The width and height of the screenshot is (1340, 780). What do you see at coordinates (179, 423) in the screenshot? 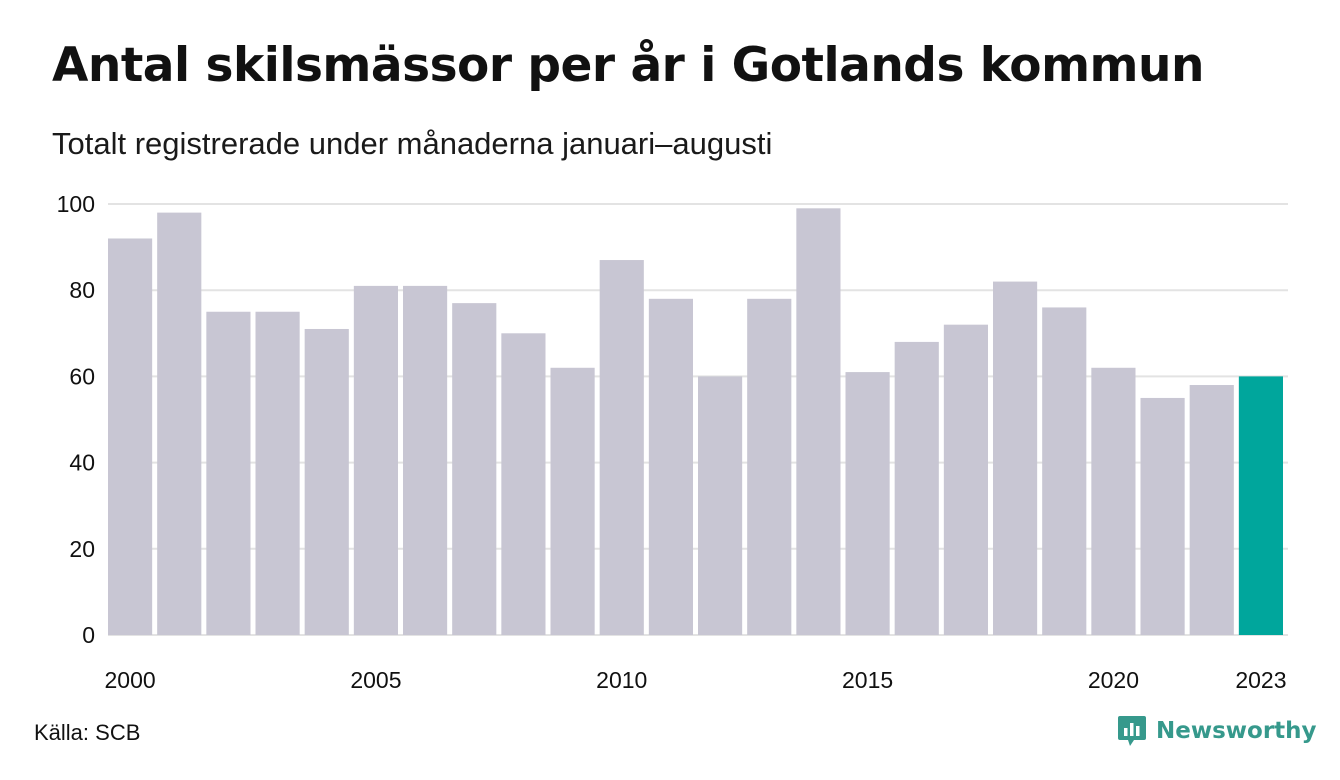
I see `bar-2001` at bounding box center [179, 423].